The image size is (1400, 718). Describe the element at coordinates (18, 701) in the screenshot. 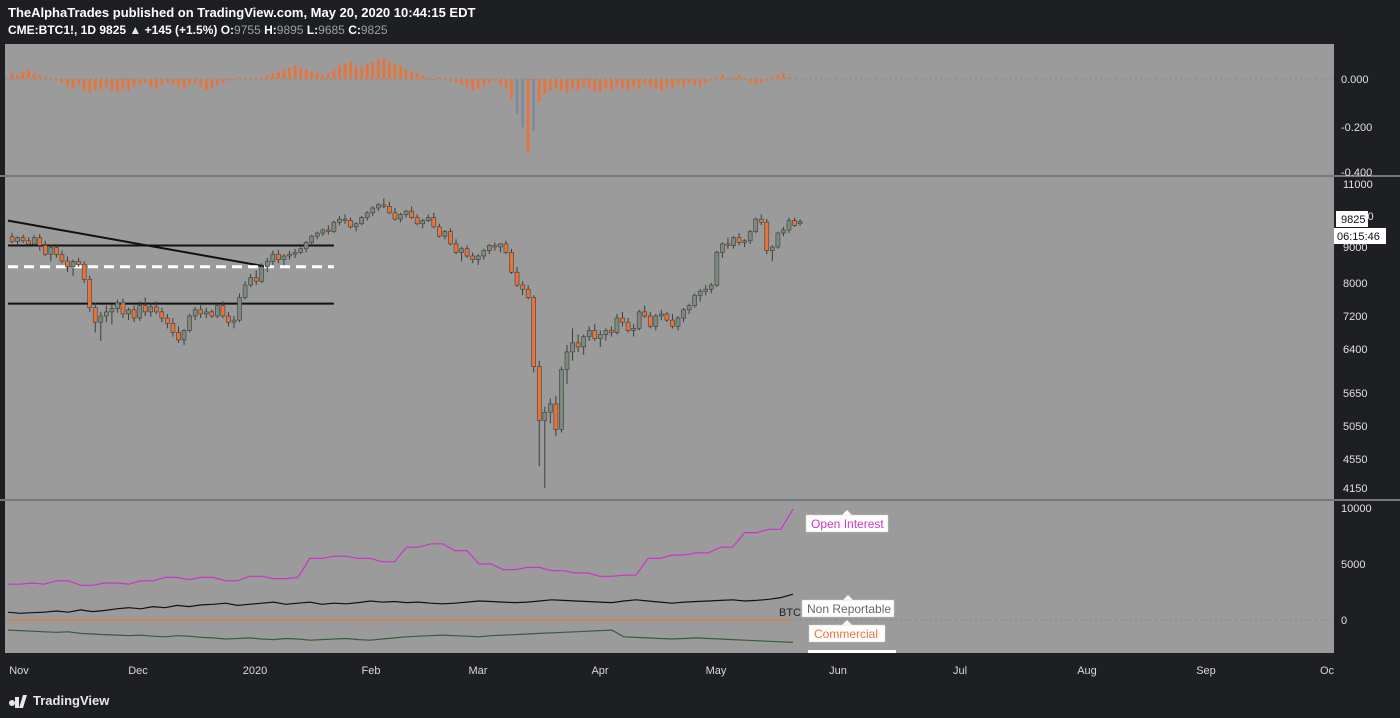

I see `tradingview-logo-icon` at that location.